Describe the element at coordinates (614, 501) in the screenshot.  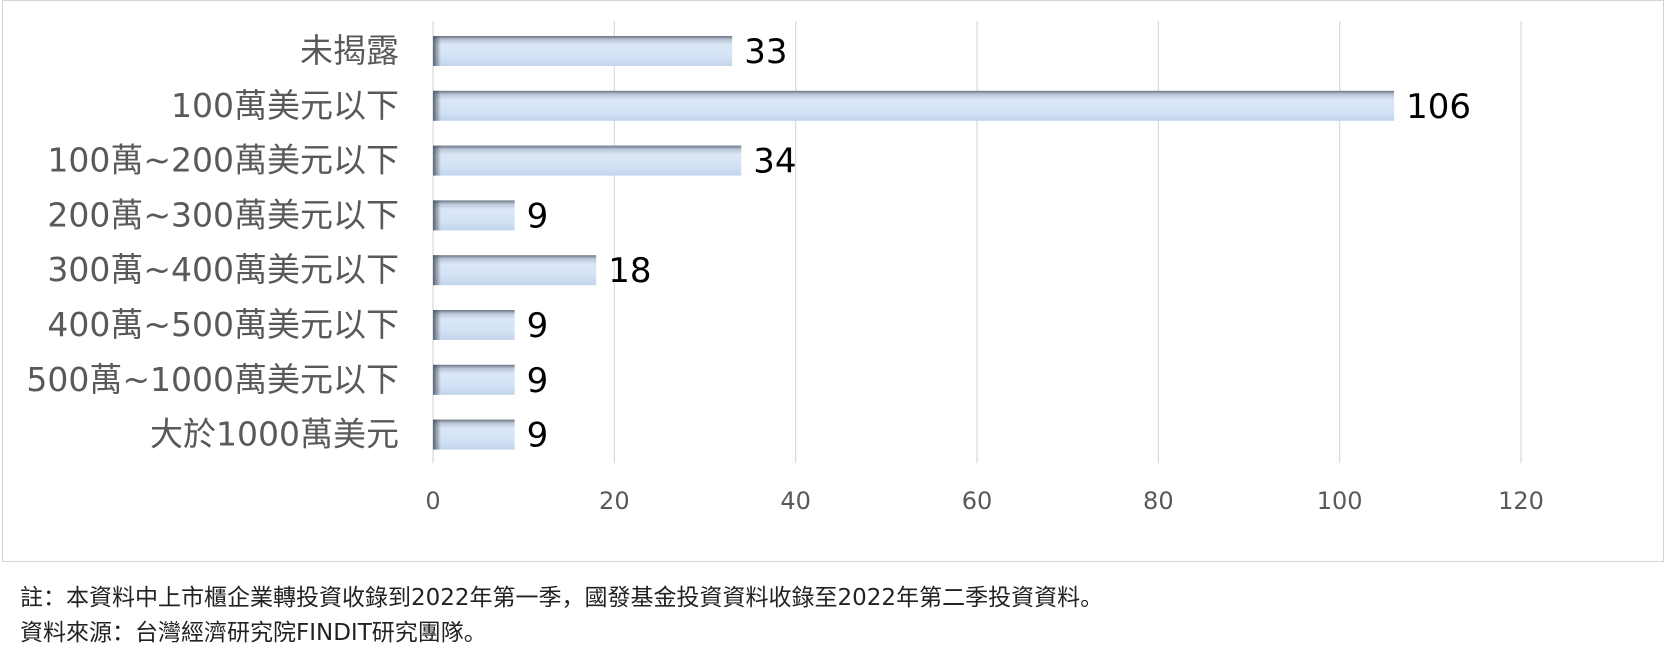
I see `x-tick-label: 20` at that location.